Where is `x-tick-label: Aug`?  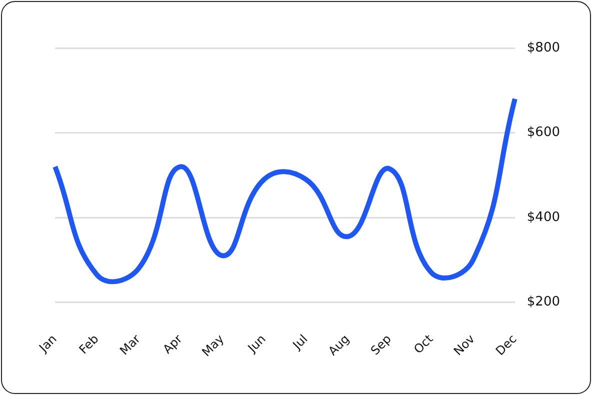
x-tick-label: Aug is located at coordinates (339, 345).